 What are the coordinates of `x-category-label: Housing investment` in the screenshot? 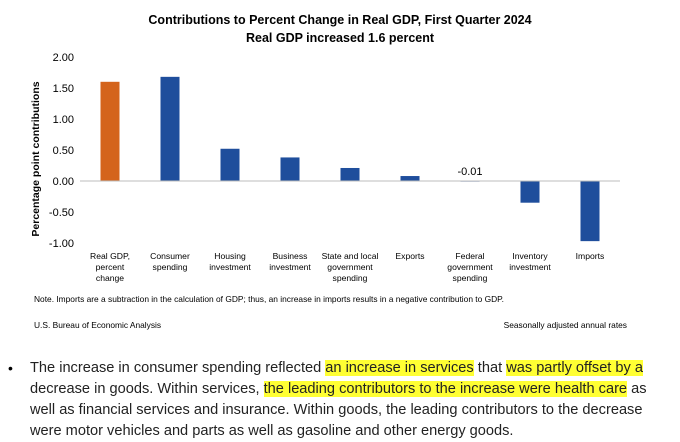 It's located at (230, 261).